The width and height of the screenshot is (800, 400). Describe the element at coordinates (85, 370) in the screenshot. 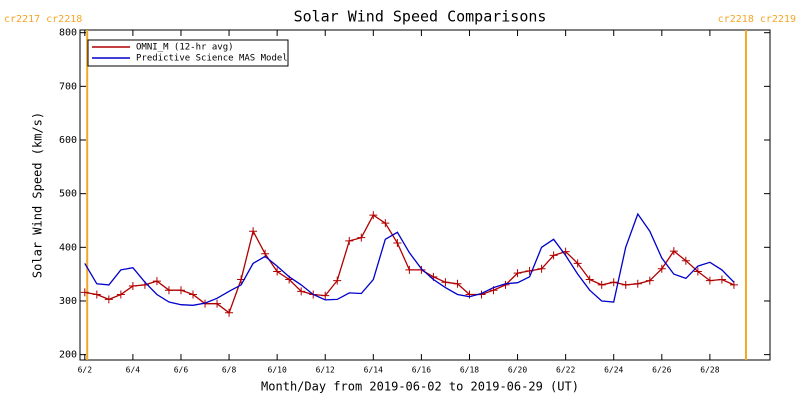

I see `x-tick-label: 6/2` at that location.